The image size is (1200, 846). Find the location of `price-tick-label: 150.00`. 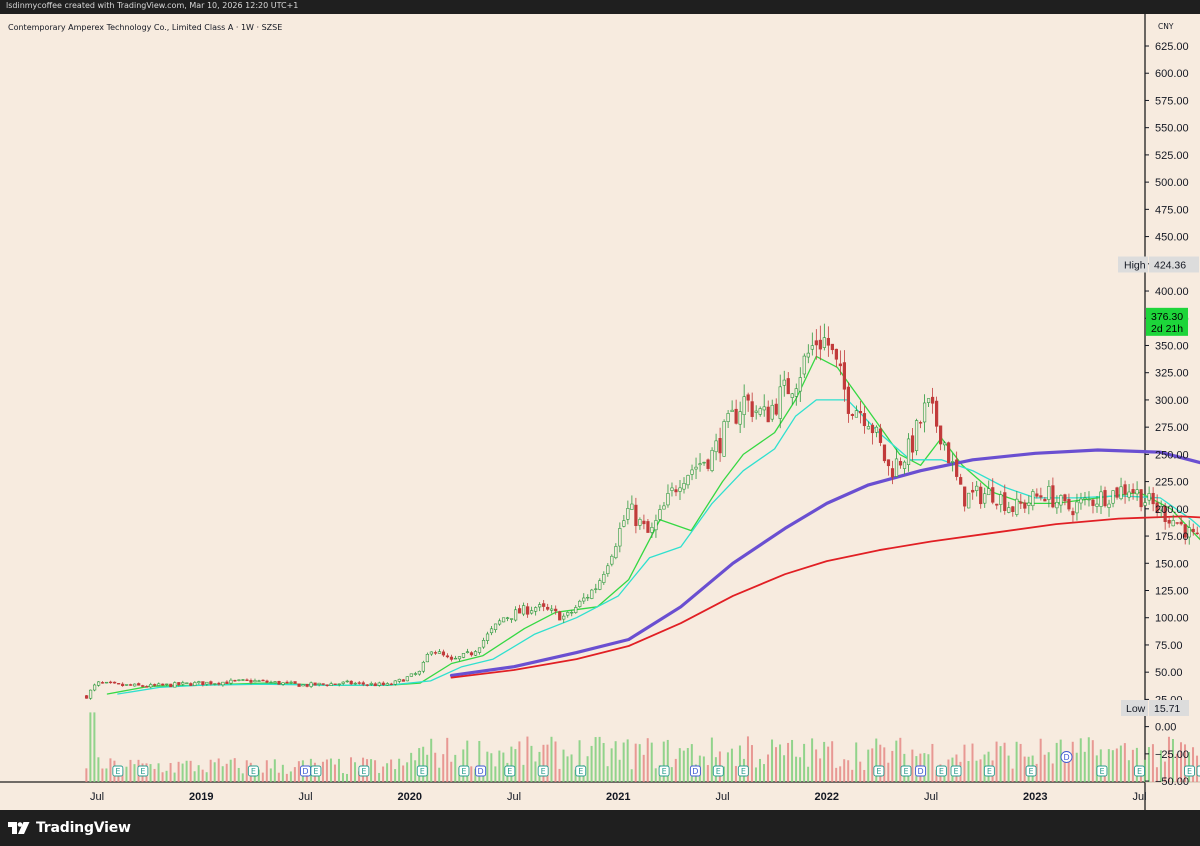

price-tick-label: 150.00 is located at coordinates (1172, 564).